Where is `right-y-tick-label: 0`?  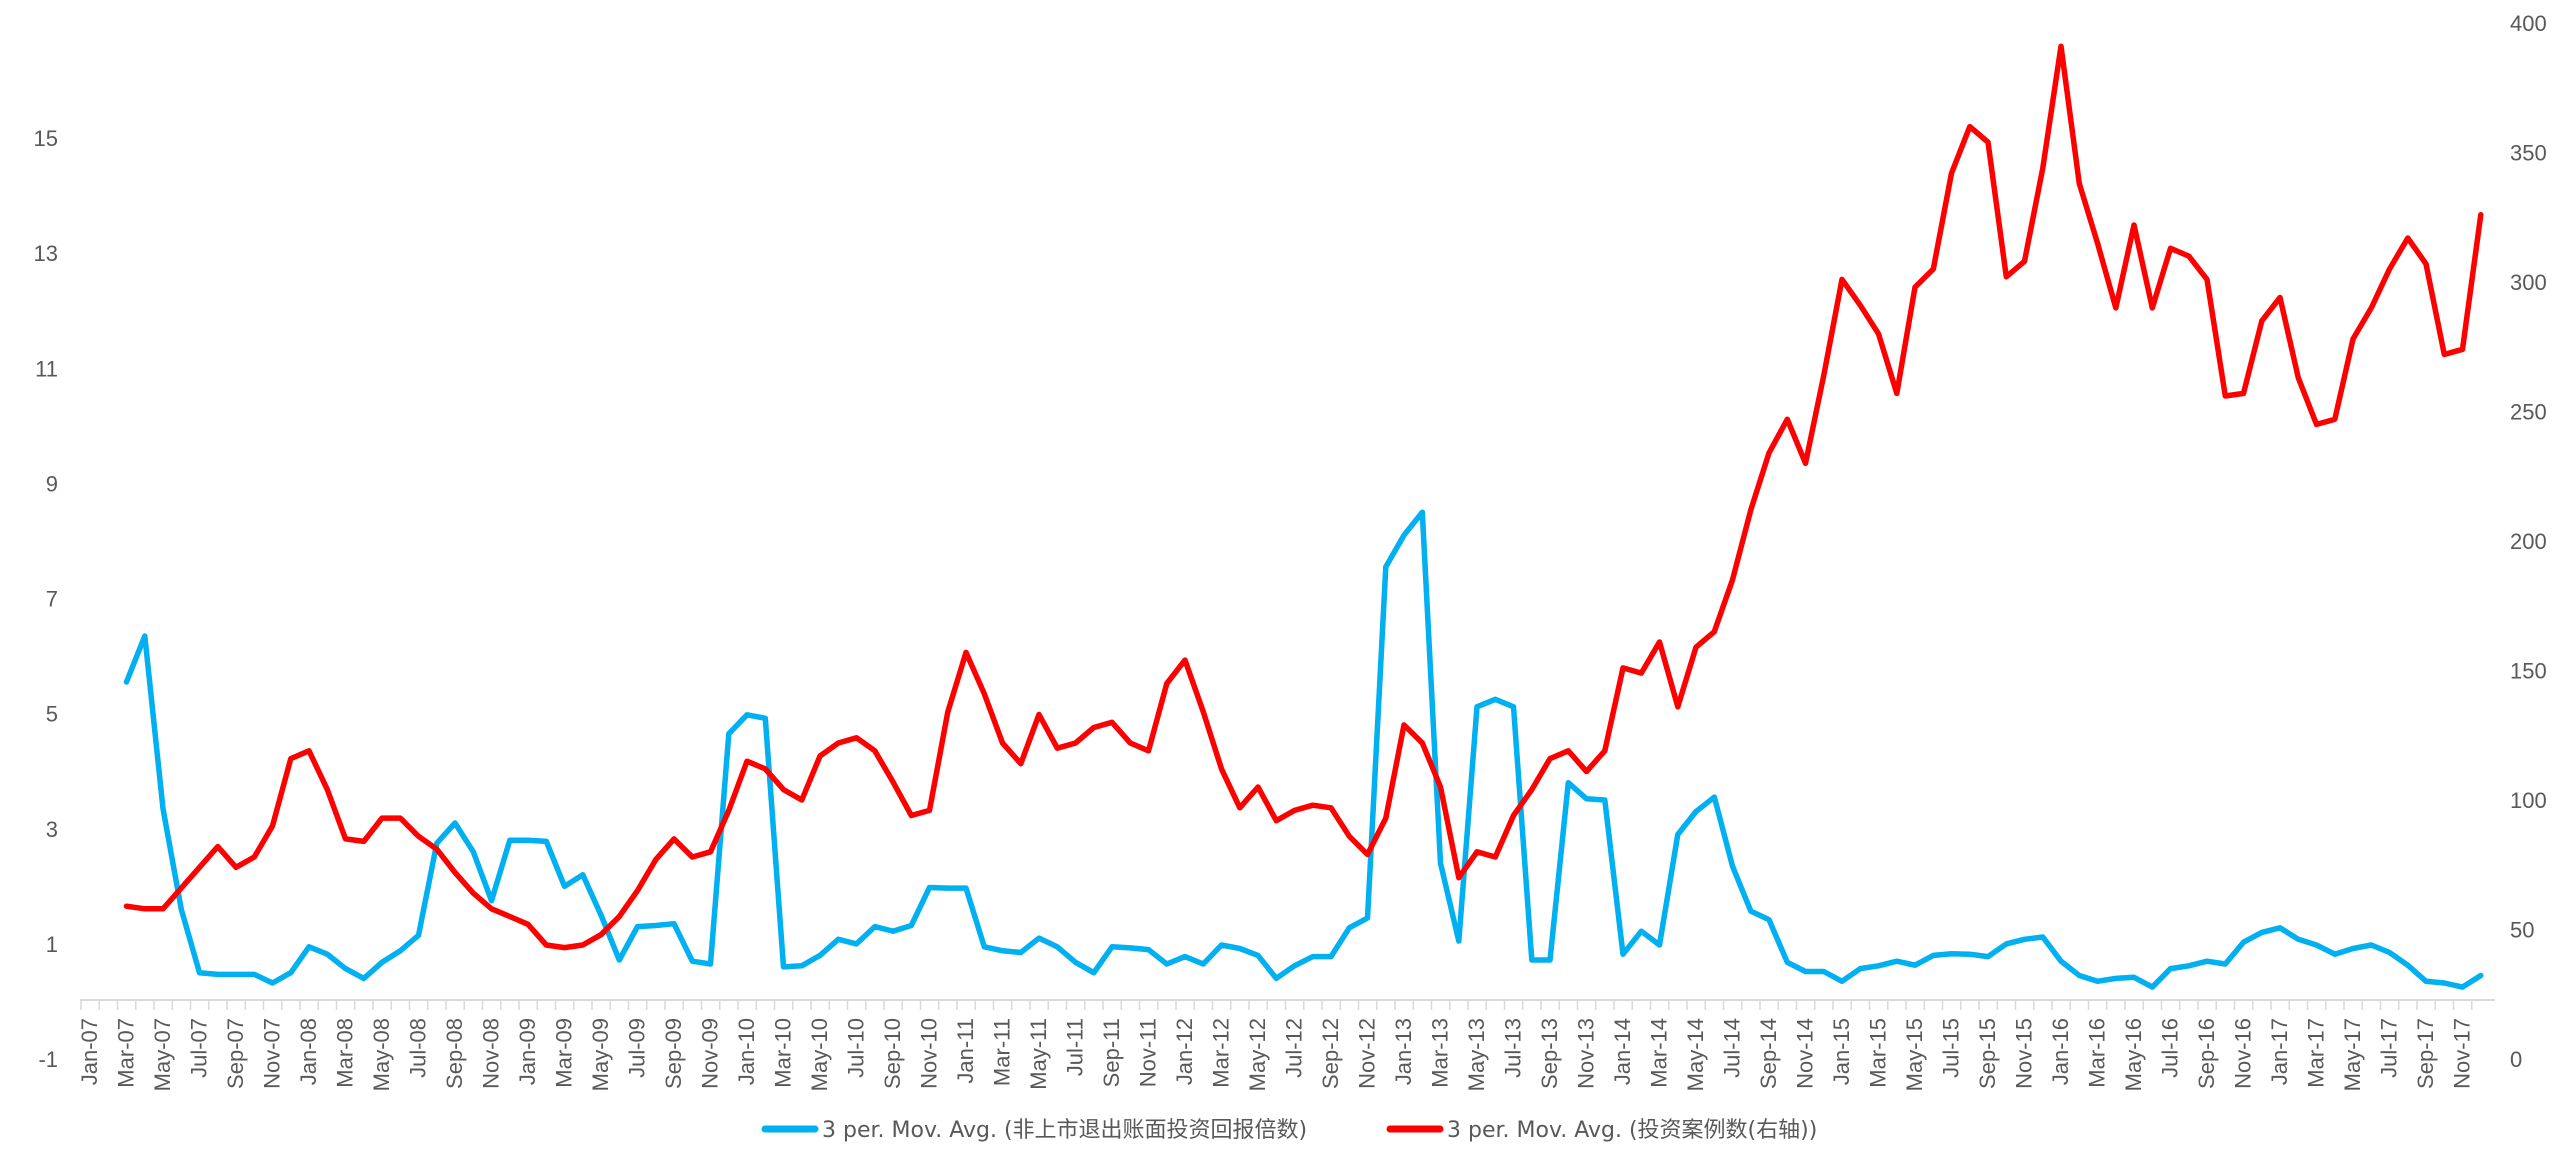
right-y-tick-label: 0 is located at coordinates (2516, 1059).